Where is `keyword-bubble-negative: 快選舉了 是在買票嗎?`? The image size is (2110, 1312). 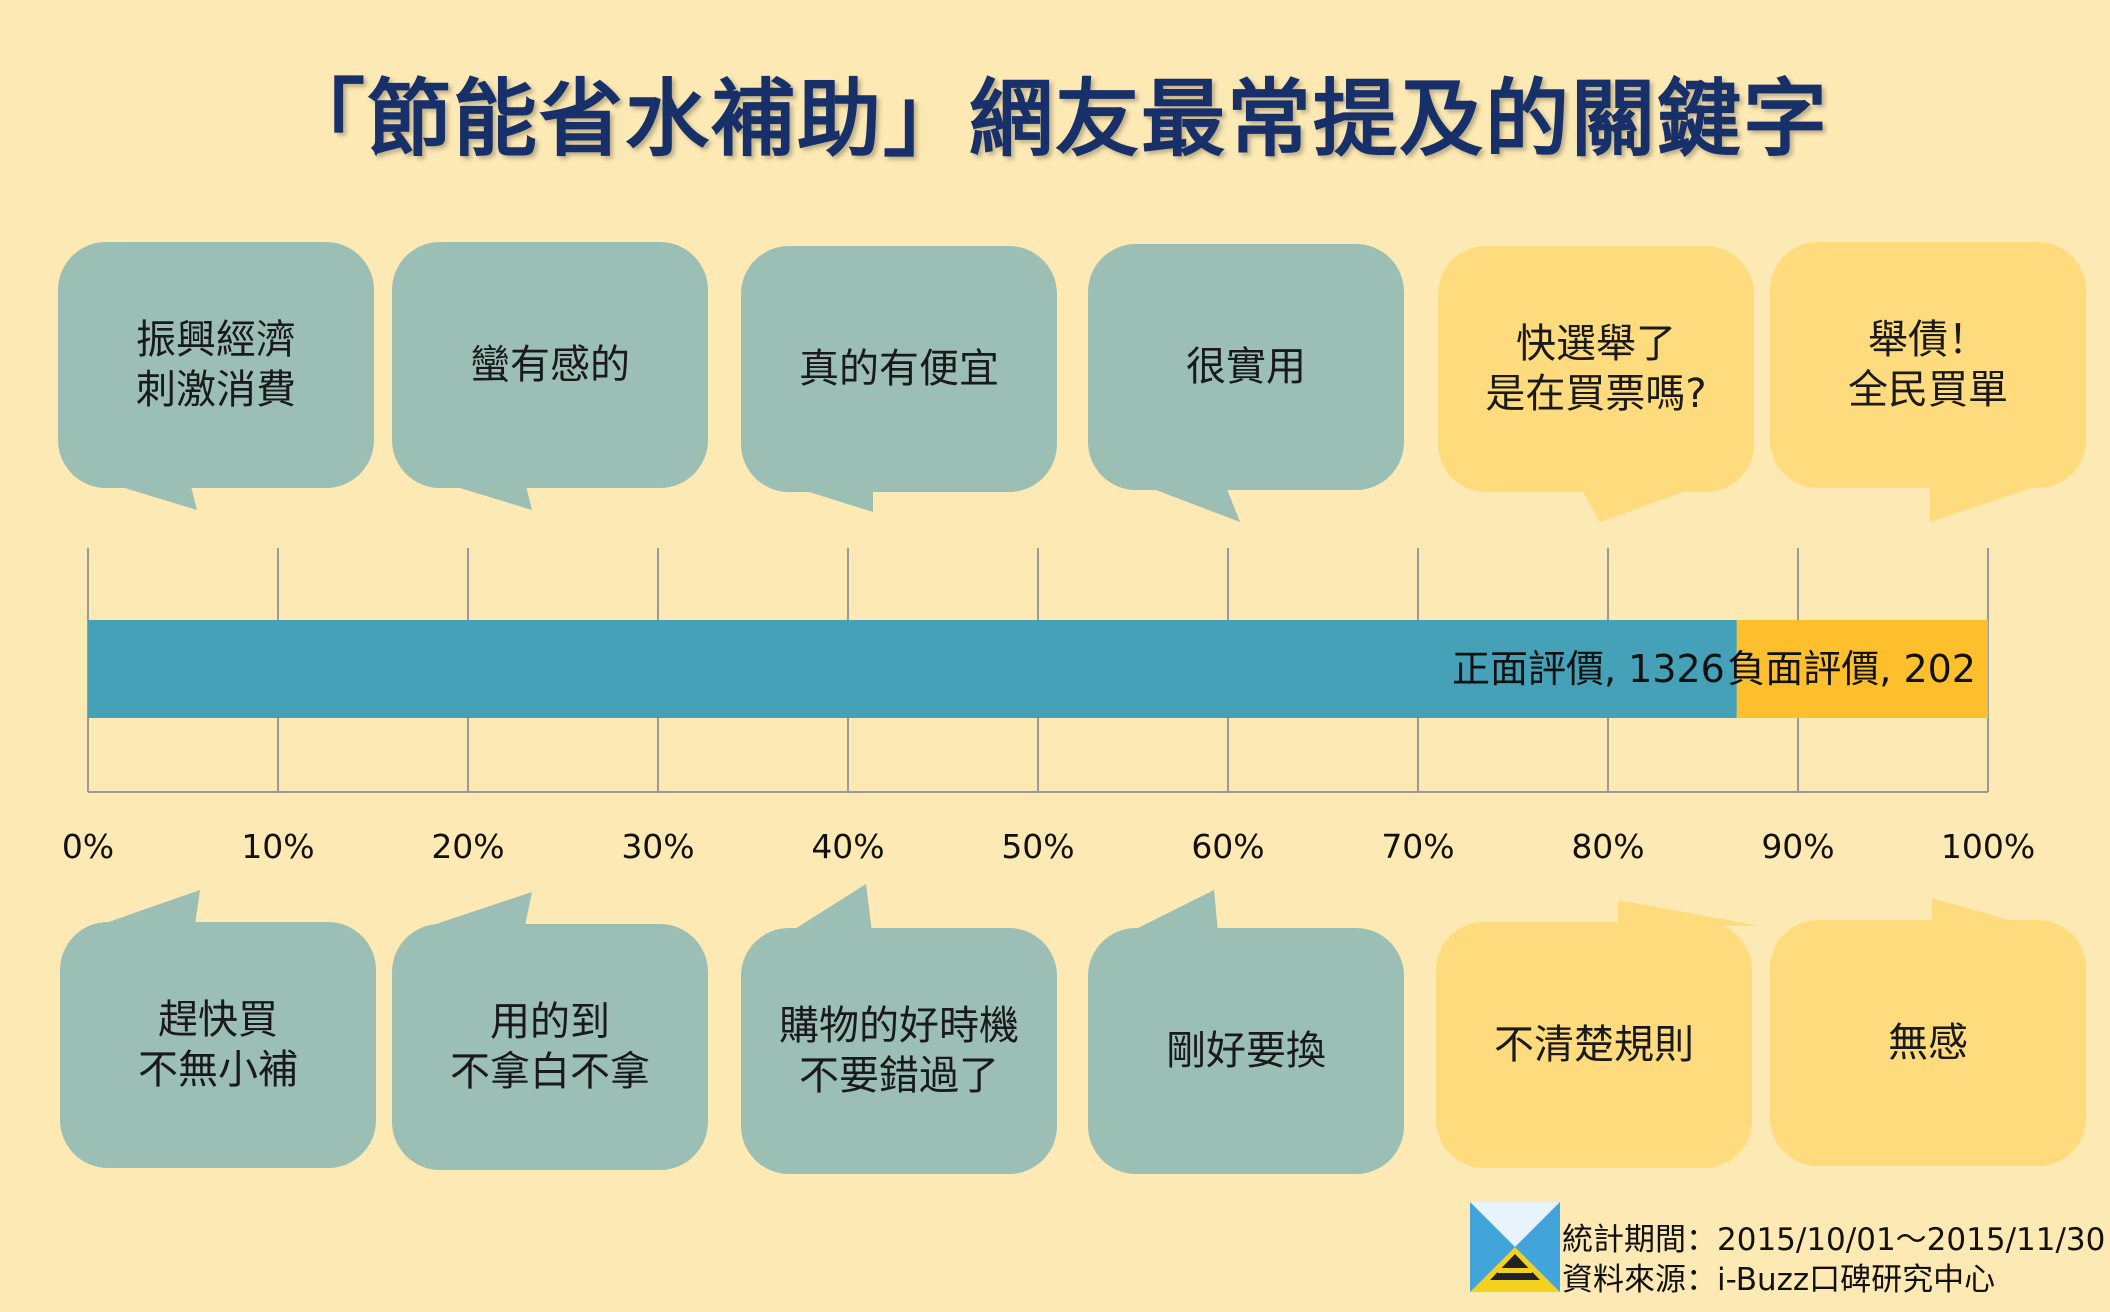 keyword-bubble-negative: 快選舉了 是在買票嗎? is located at coordinates (1596, 369).